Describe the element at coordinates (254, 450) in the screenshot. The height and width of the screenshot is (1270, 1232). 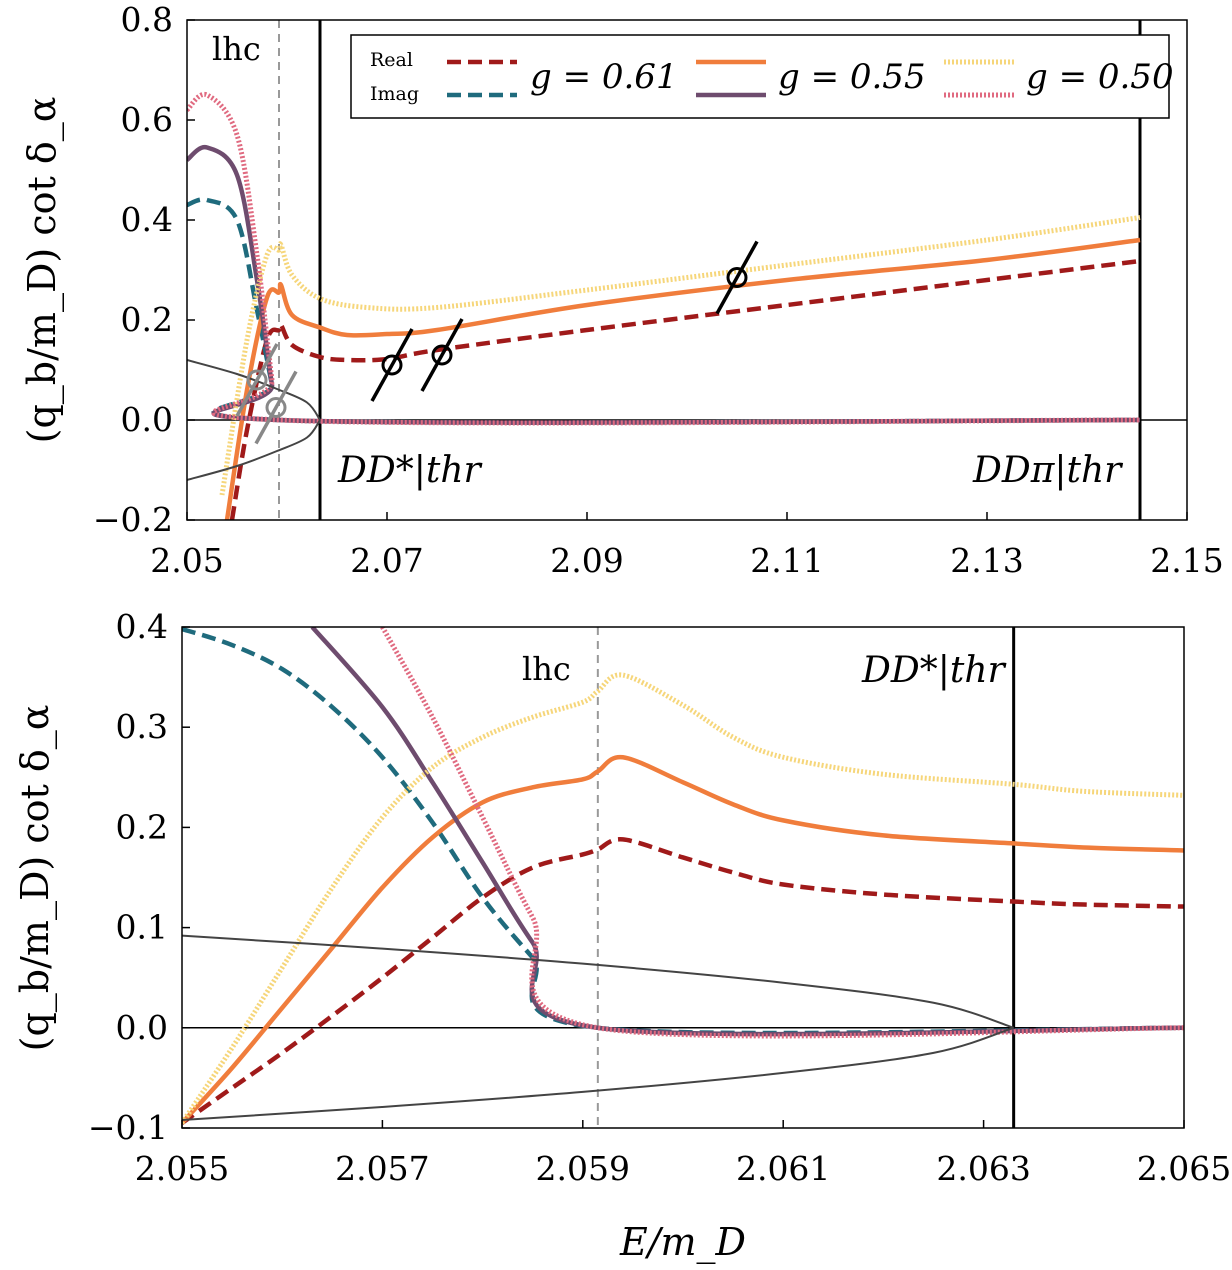
I see `top-series--q-reference-lower` at that location.